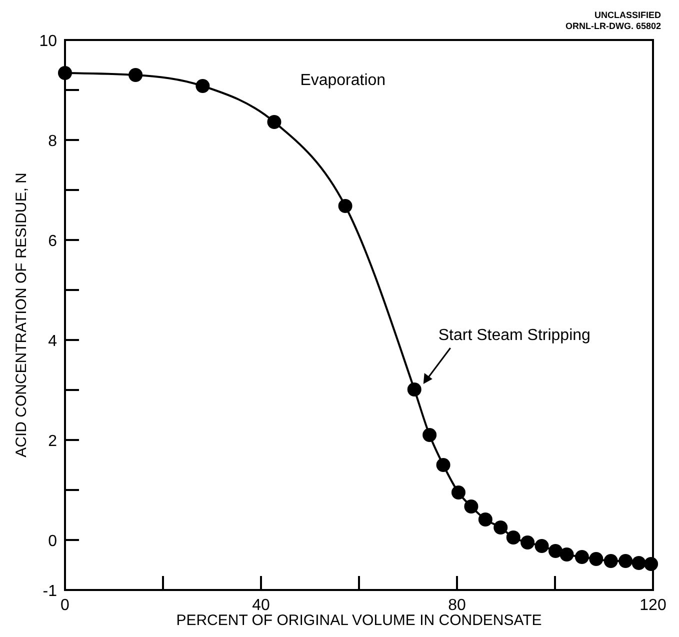 The height and width of the screenshot is (637, 679). Describe the element at coordinates (65, 605) in the screenshot. I see `x-tick-label: 0` at that location.